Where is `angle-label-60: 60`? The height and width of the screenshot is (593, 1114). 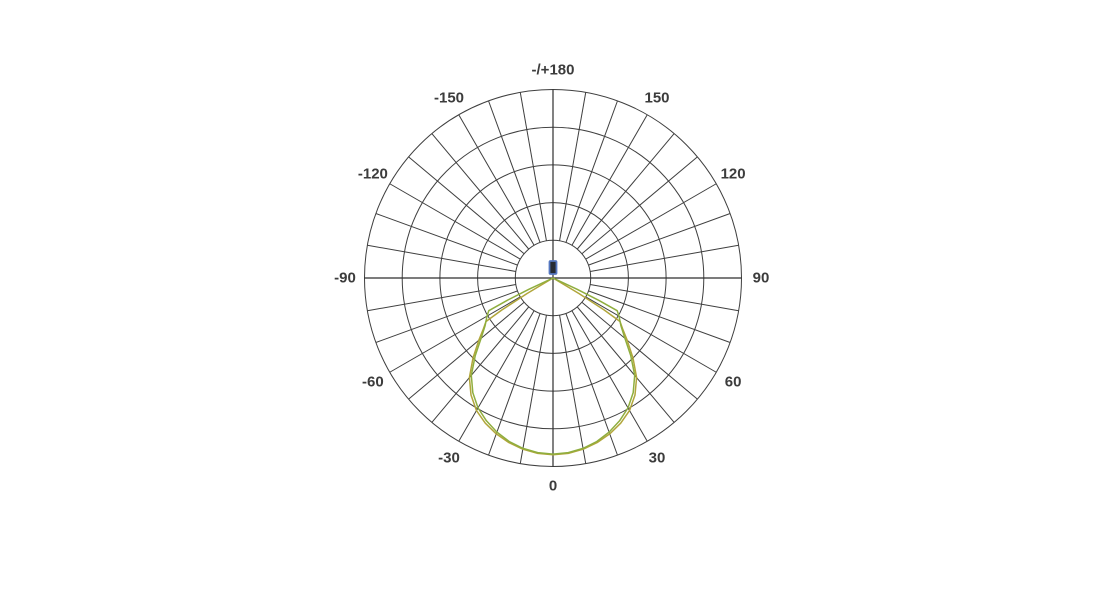
angle-label-60: 60 is located at coordinates (733, 382).